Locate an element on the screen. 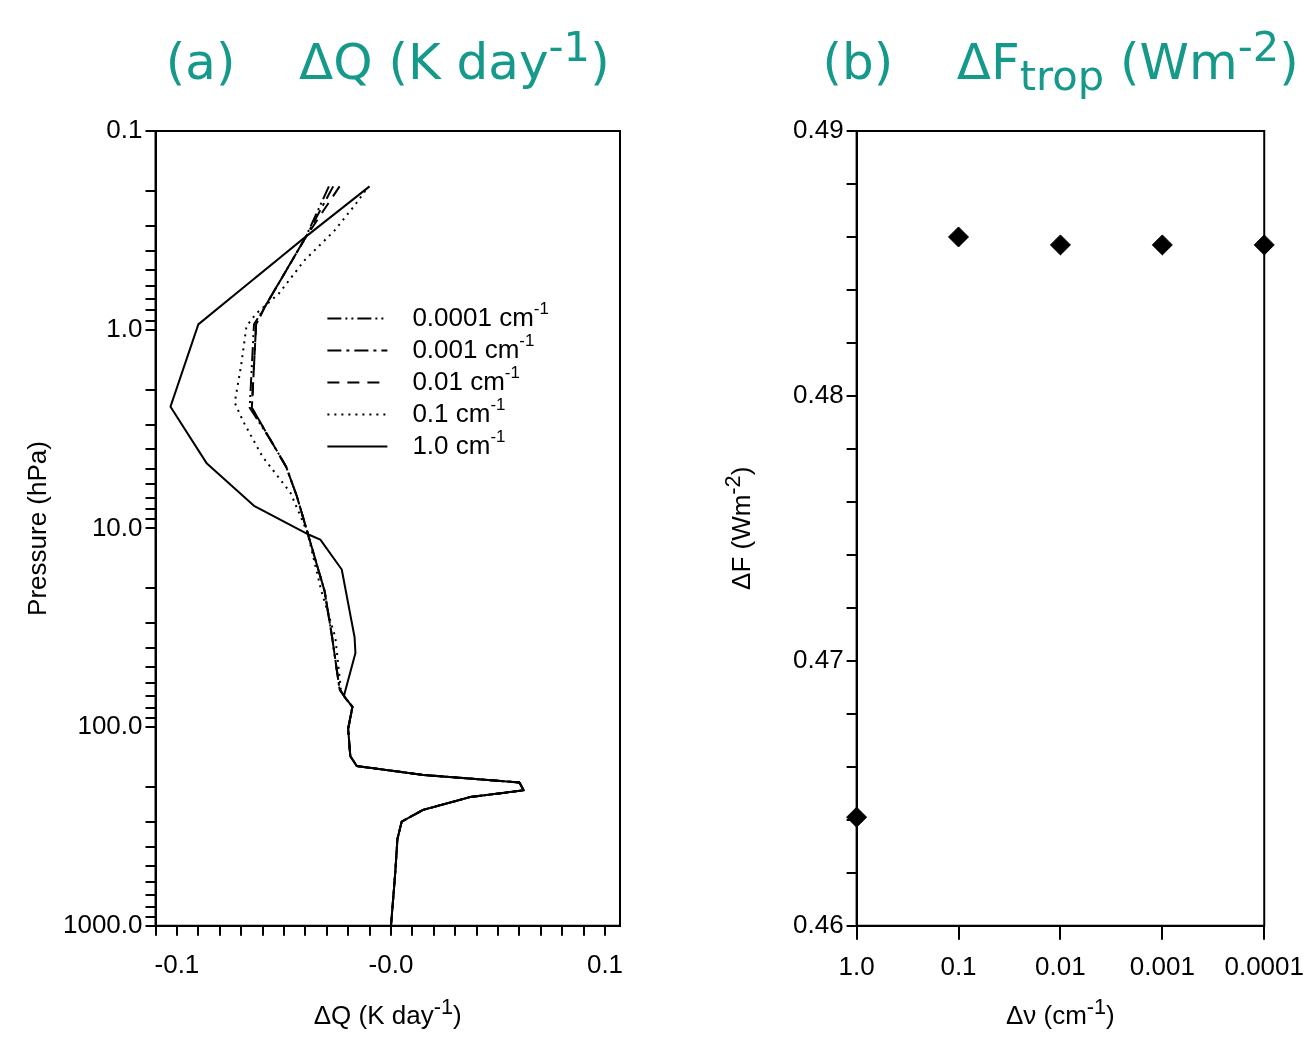 Image resolution: width=1316 pixels, height=1045 pixels. x-axis-title: Δν (cm$^{-1}$) is located at coordinates (1060, 1012).